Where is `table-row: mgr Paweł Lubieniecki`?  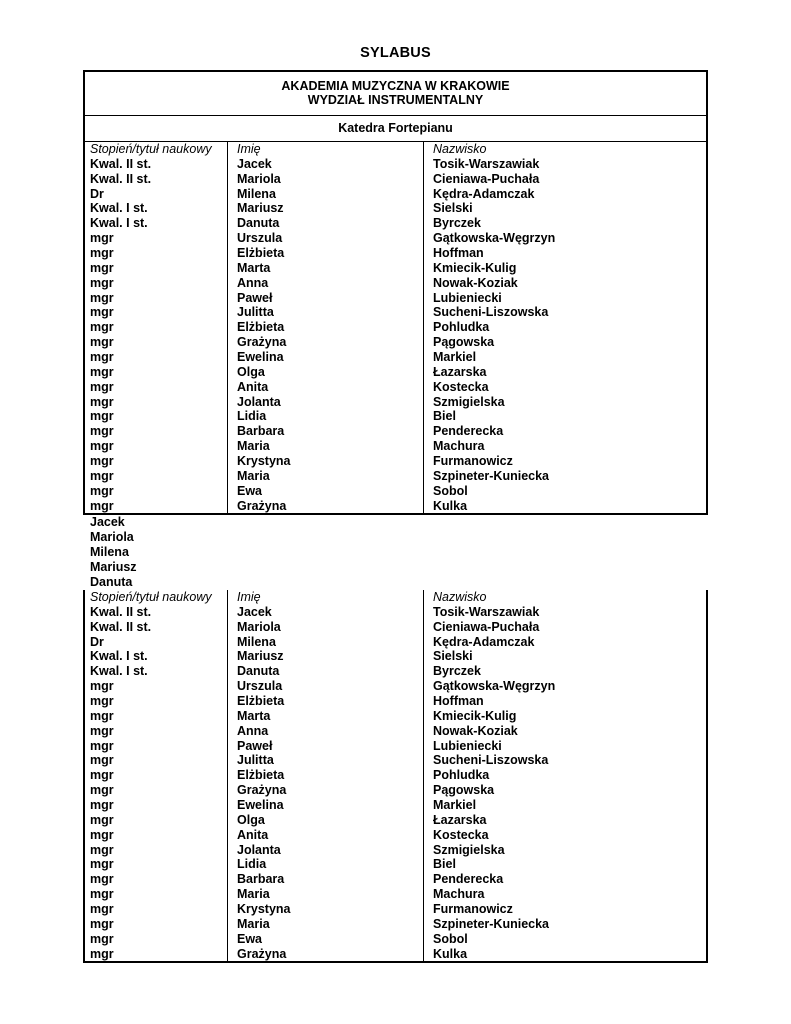
table-row: mgr Paweł Lubieniecki is located at coordinates (395, 298).